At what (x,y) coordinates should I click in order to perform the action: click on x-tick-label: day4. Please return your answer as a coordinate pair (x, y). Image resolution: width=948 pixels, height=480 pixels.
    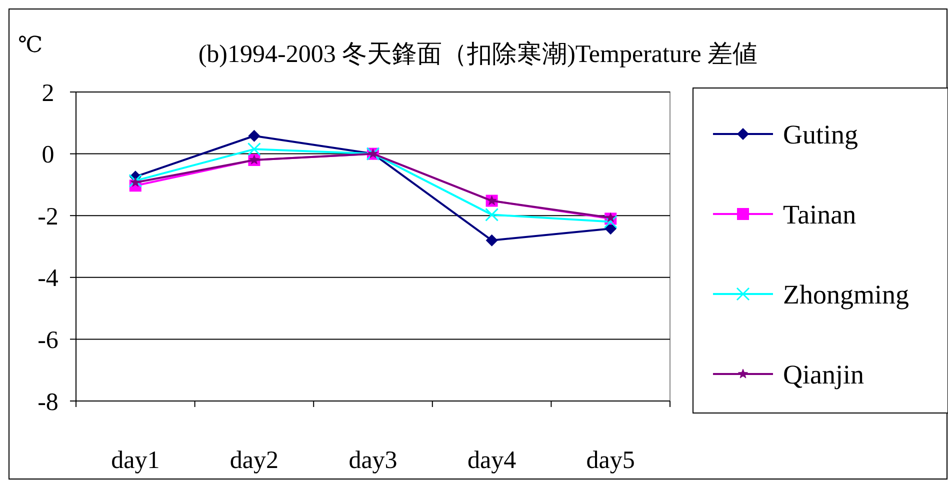
    Looking at the image, I should click on (492, 460).